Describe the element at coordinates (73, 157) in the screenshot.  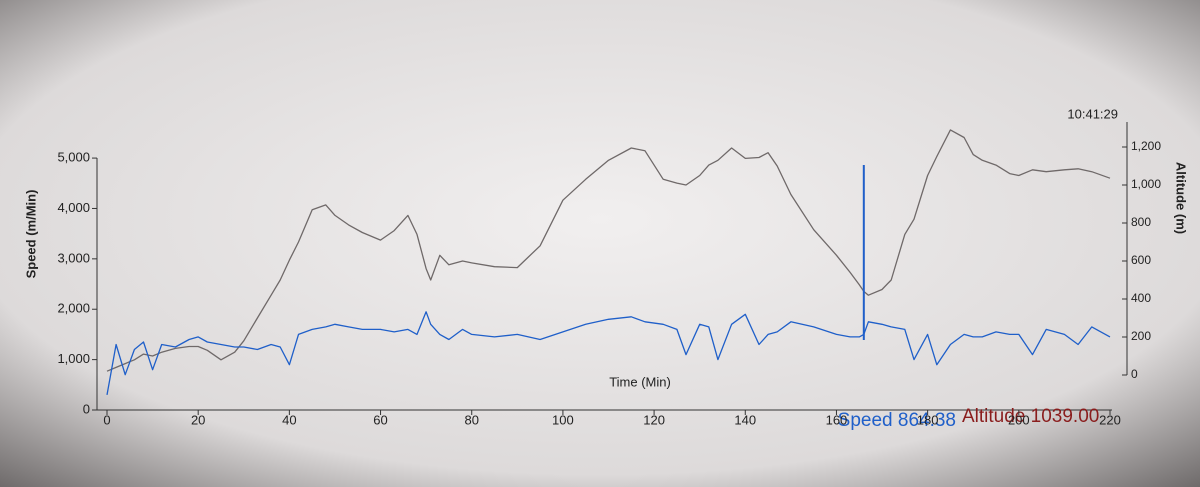
I see `y-tick-label: 5,000` at that location.